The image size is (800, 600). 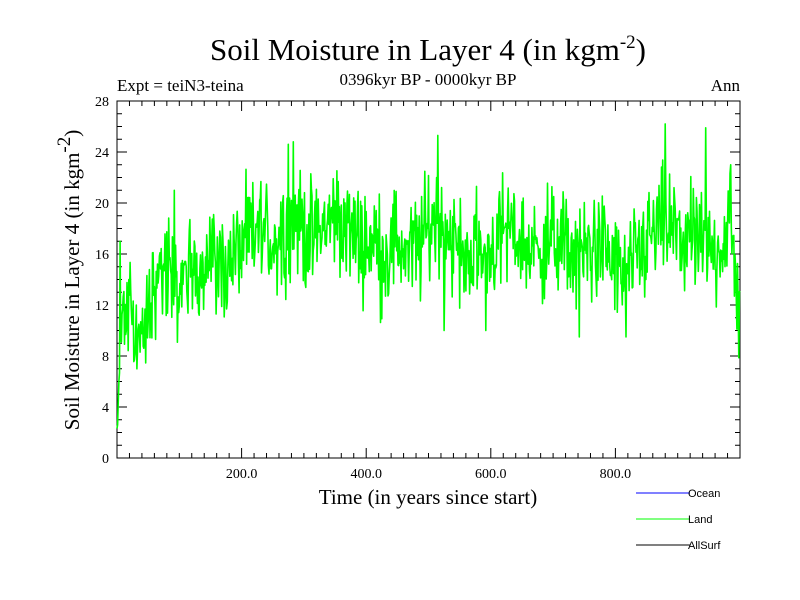 What do you see at coordinates (726, 85) in the screenshot?
I see `season-label: Ann` at bounding box center [726, 85].